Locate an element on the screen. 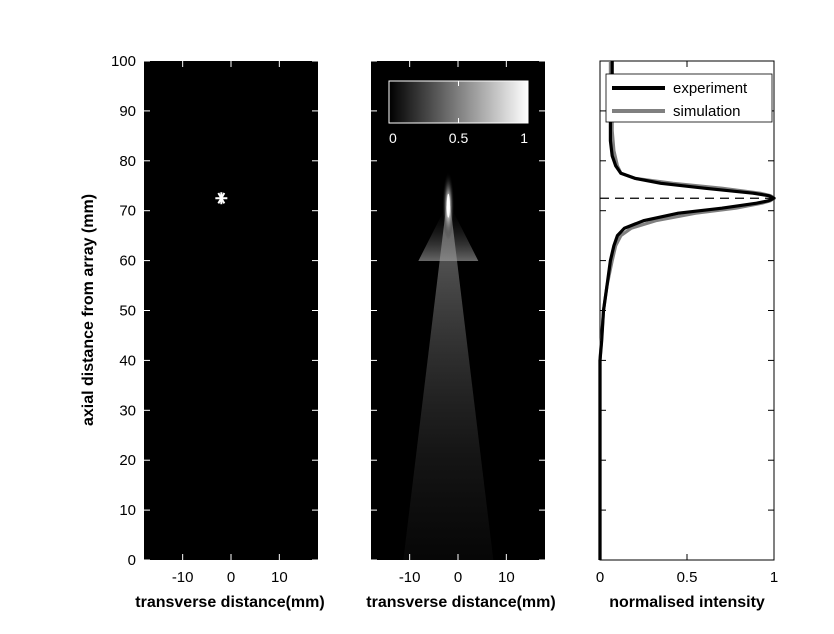 The image size is (834, 634). y-tick-label: 100 is located at coordinates (123, 61).